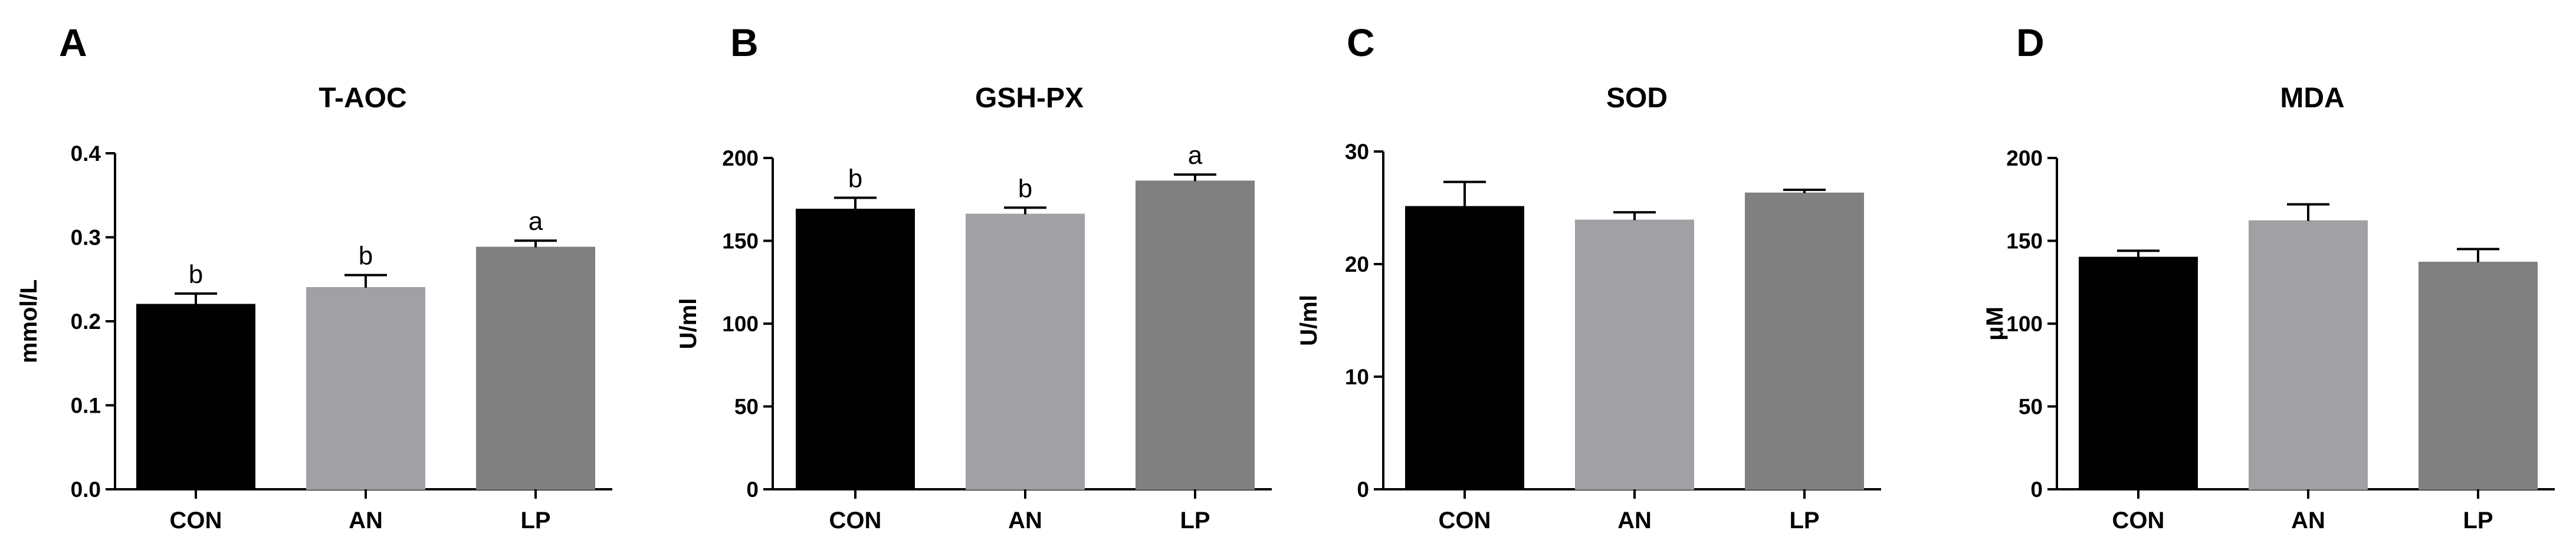  I want to click on y-tick-label: 20, so click(1357, 264).